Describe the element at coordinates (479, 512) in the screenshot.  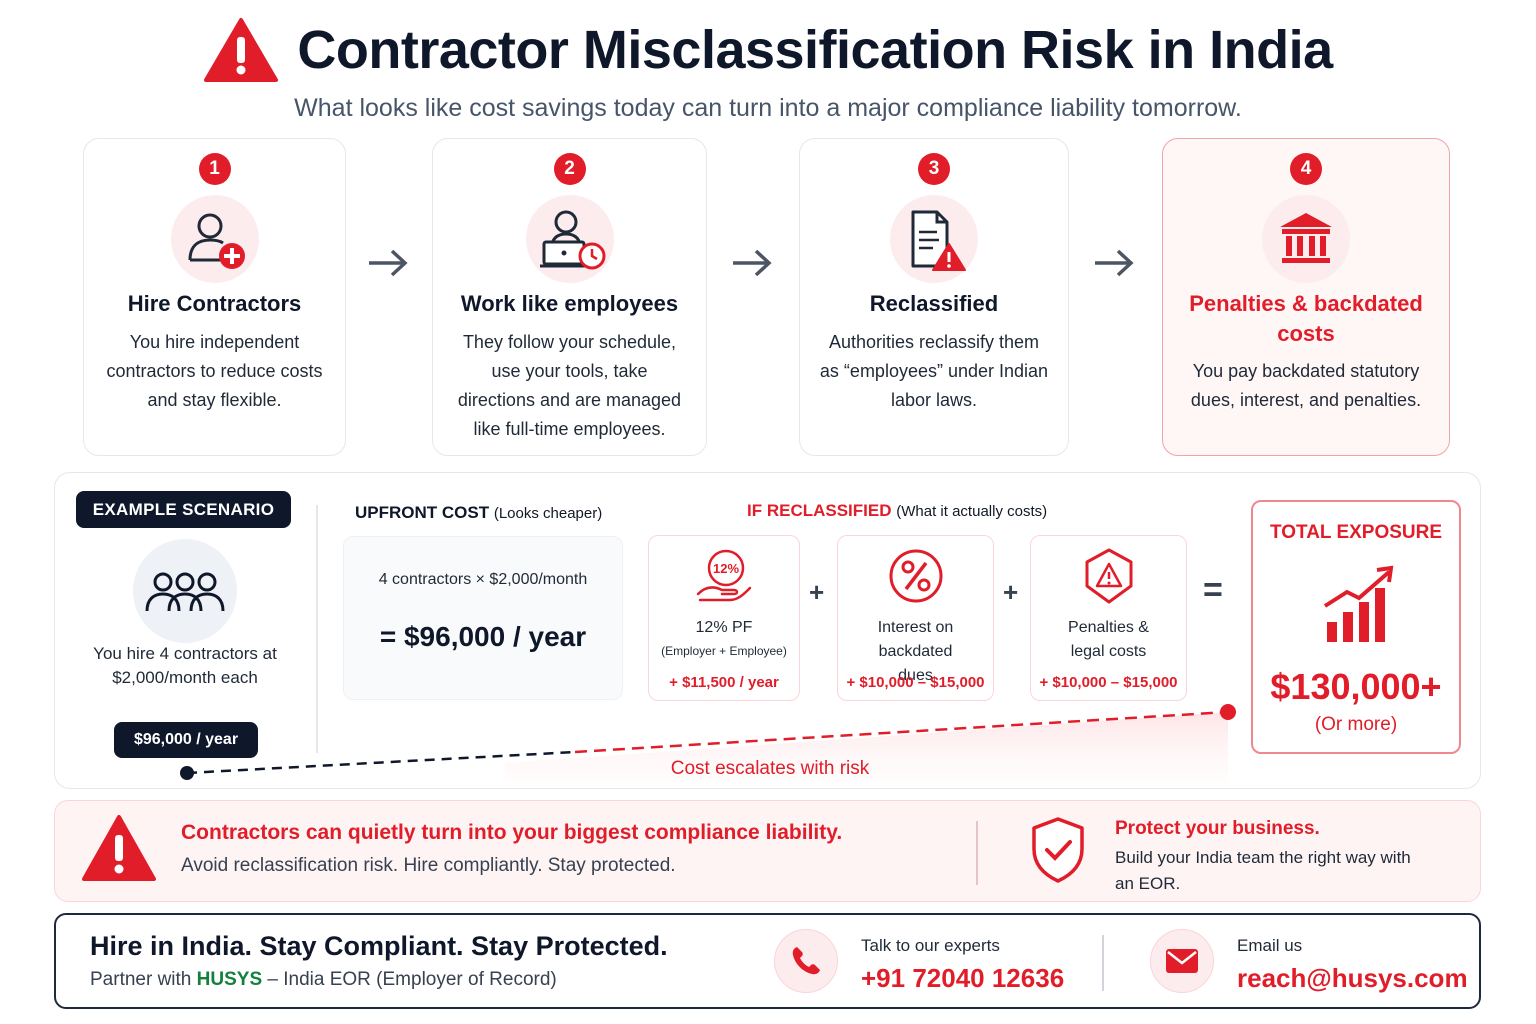
I see `upfront-cost-heading: UPFRONT COST (Looks cheaper)` at that location.